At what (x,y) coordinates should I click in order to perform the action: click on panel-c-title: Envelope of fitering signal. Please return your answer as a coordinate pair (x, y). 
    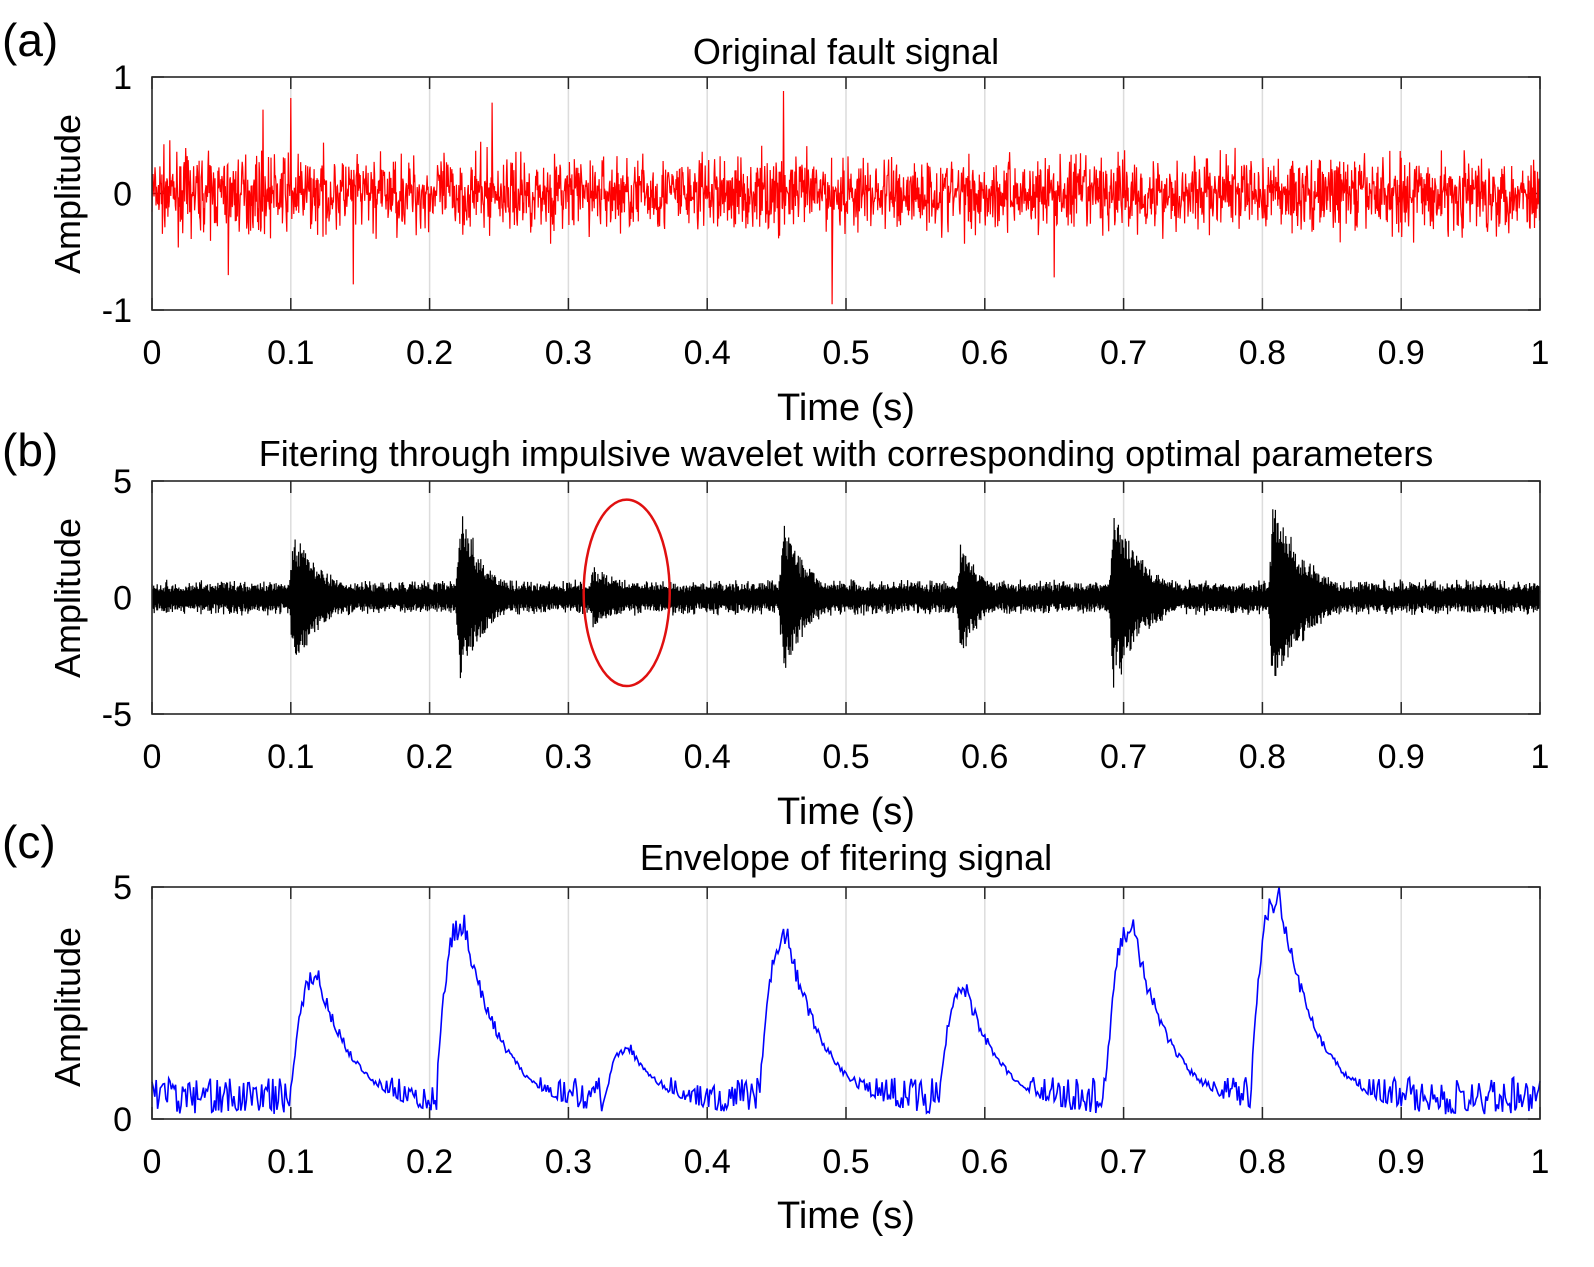
    Looking at the image, I should click on (846, 857).